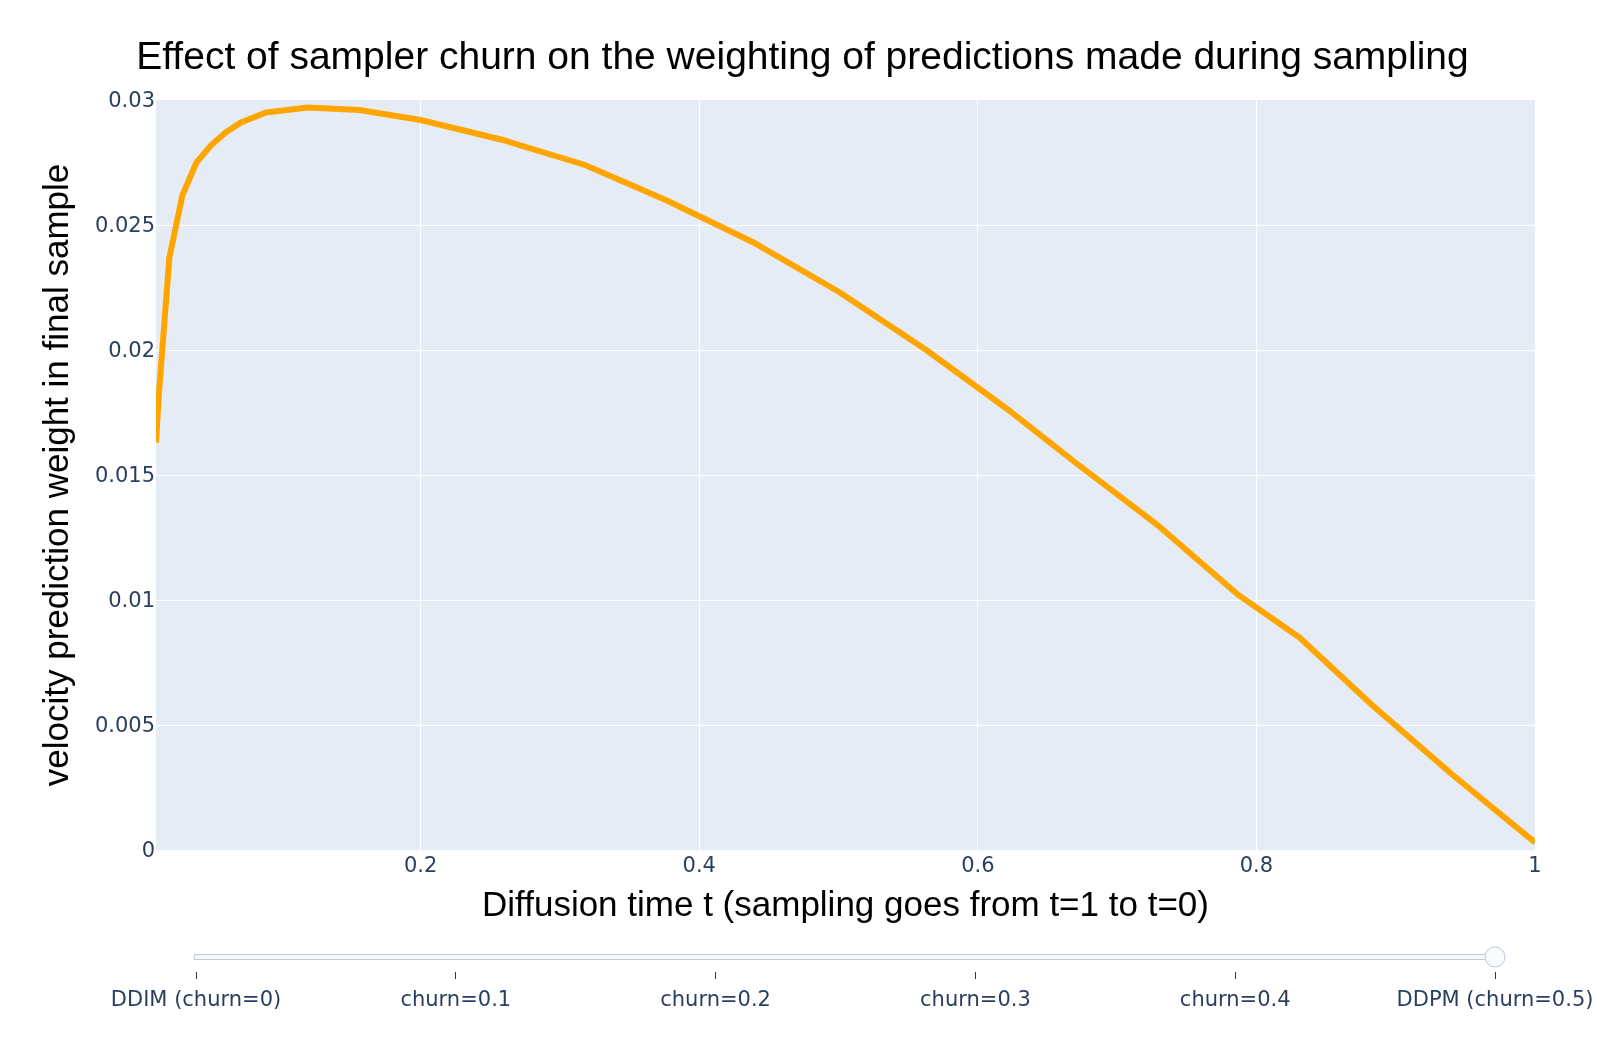  I want to click on y-tick-label: 0.03, so click(131, 100).